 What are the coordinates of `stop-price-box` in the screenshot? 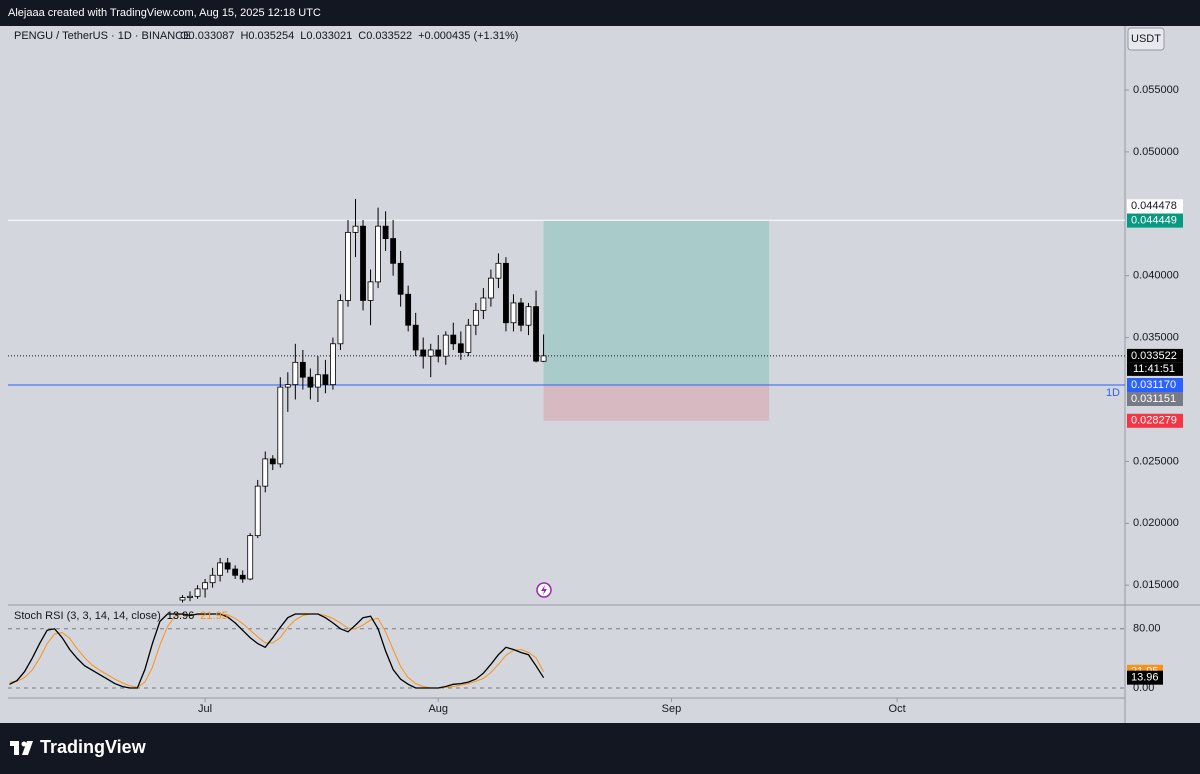 It's located at (1155, 420).